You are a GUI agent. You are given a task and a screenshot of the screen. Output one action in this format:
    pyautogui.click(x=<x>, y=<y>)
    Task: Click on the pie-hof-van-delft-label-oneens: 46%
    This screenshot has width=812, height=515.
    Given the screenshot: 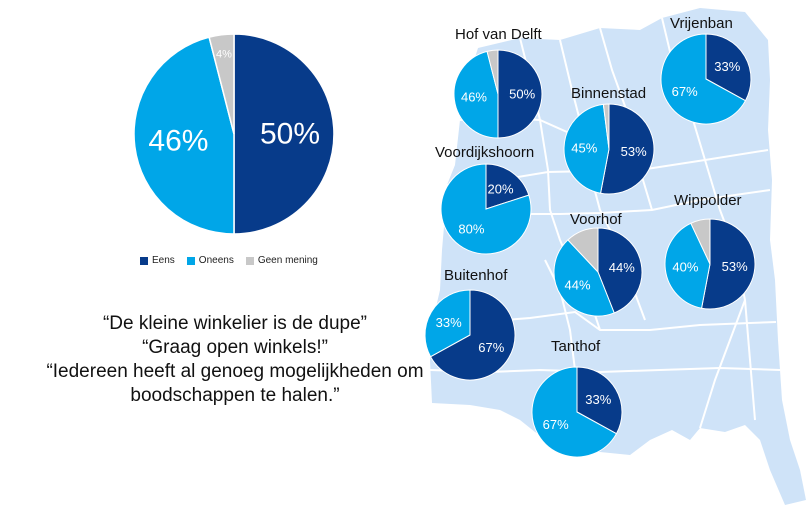 What is the action you would take?
    pyautogui.click(x=474, y=97)
    